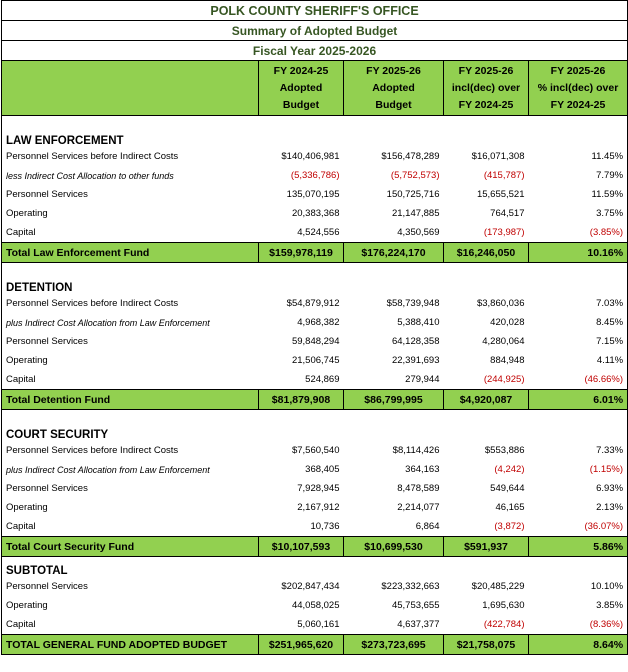 This screenshot has width=628, height=672. I want to click on subtitle: Summary of Adopted Budget, so click(314, 30).